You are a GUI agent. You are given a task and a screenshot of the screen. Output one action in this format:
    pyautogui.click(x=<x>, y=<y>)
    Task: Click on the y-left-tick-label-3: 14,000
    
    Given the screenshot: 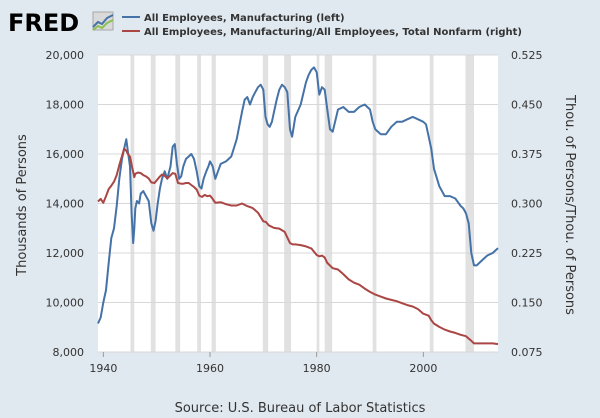 What is the action you would take?
    pyautogui.click(x=65, y=204)
    